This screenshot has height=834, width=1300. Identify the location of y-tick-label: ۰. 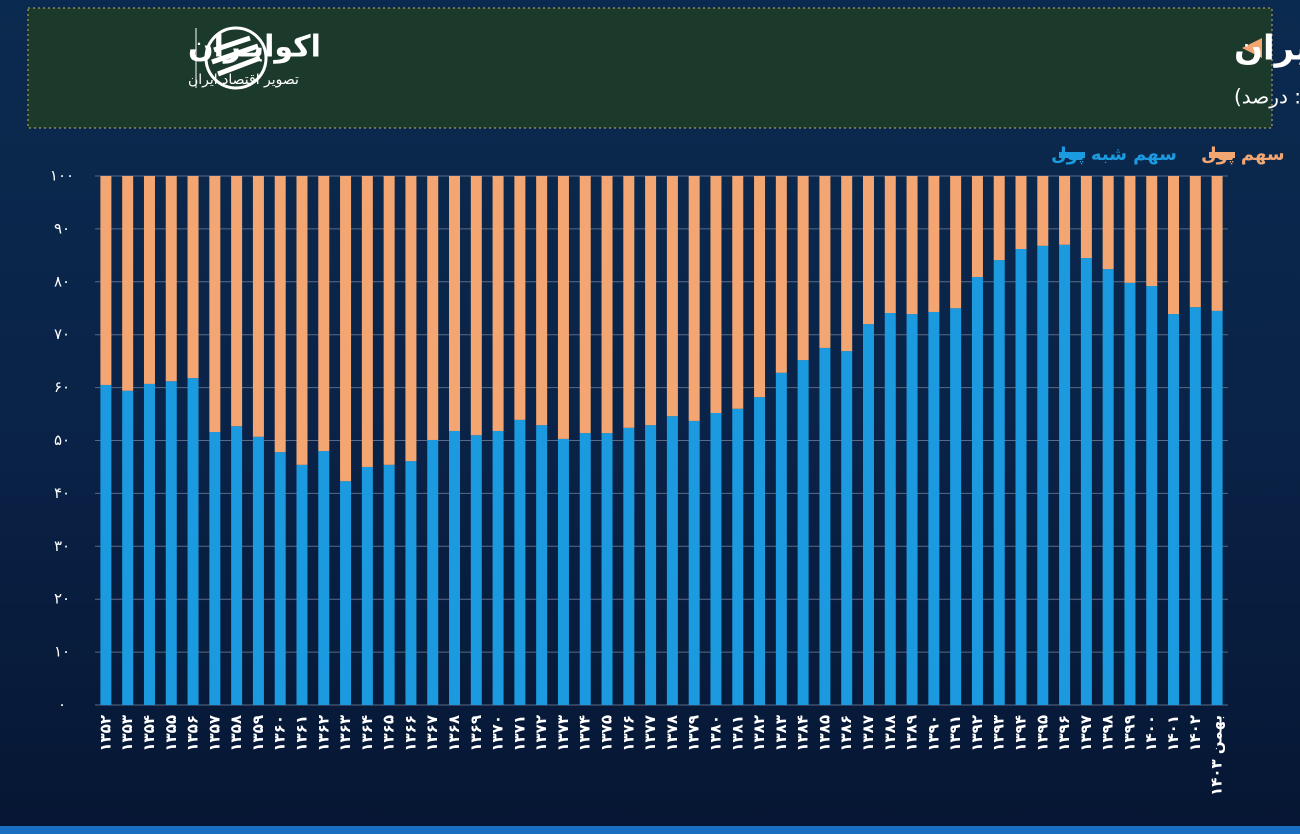
(62, 705).